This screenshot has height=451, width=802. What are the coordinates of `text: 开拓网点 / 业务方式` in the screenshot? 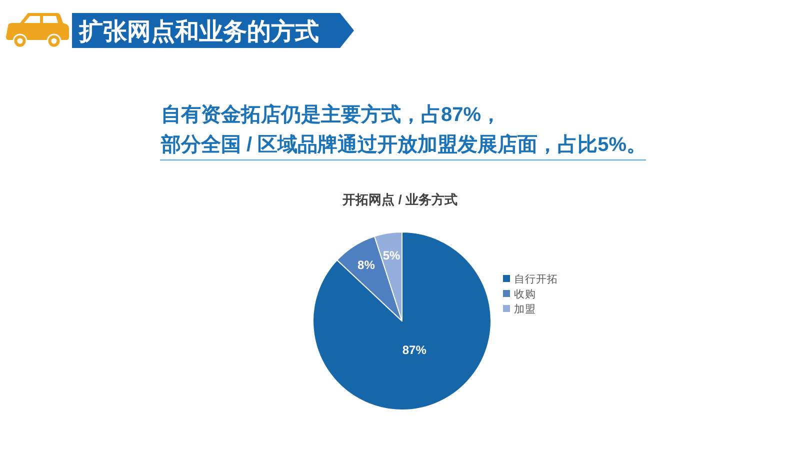 It's located at (400, 199).